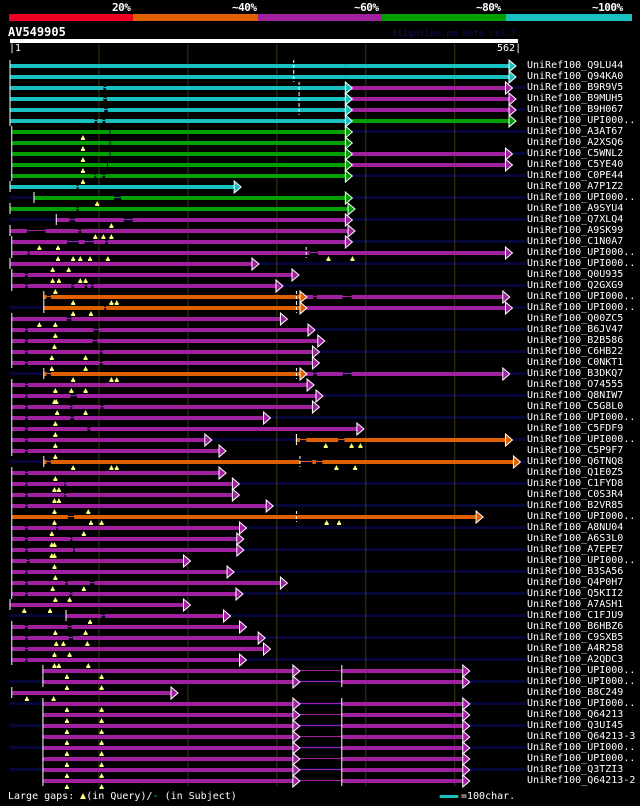 The height and width of the screenshot is (806, 640). What do you see at coordinates (575, 384) in the screenshot?
I see `hit-label: UniRef100_O74555` at bounding box center [575, 384].